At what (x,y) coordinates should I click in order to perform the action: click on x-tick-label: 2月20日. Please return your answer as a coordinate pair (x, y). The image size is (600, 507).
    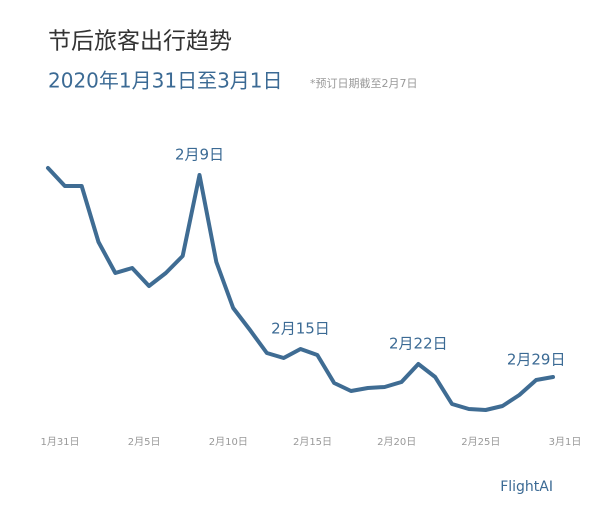
    Looking at the image, I should click on (396, 442).